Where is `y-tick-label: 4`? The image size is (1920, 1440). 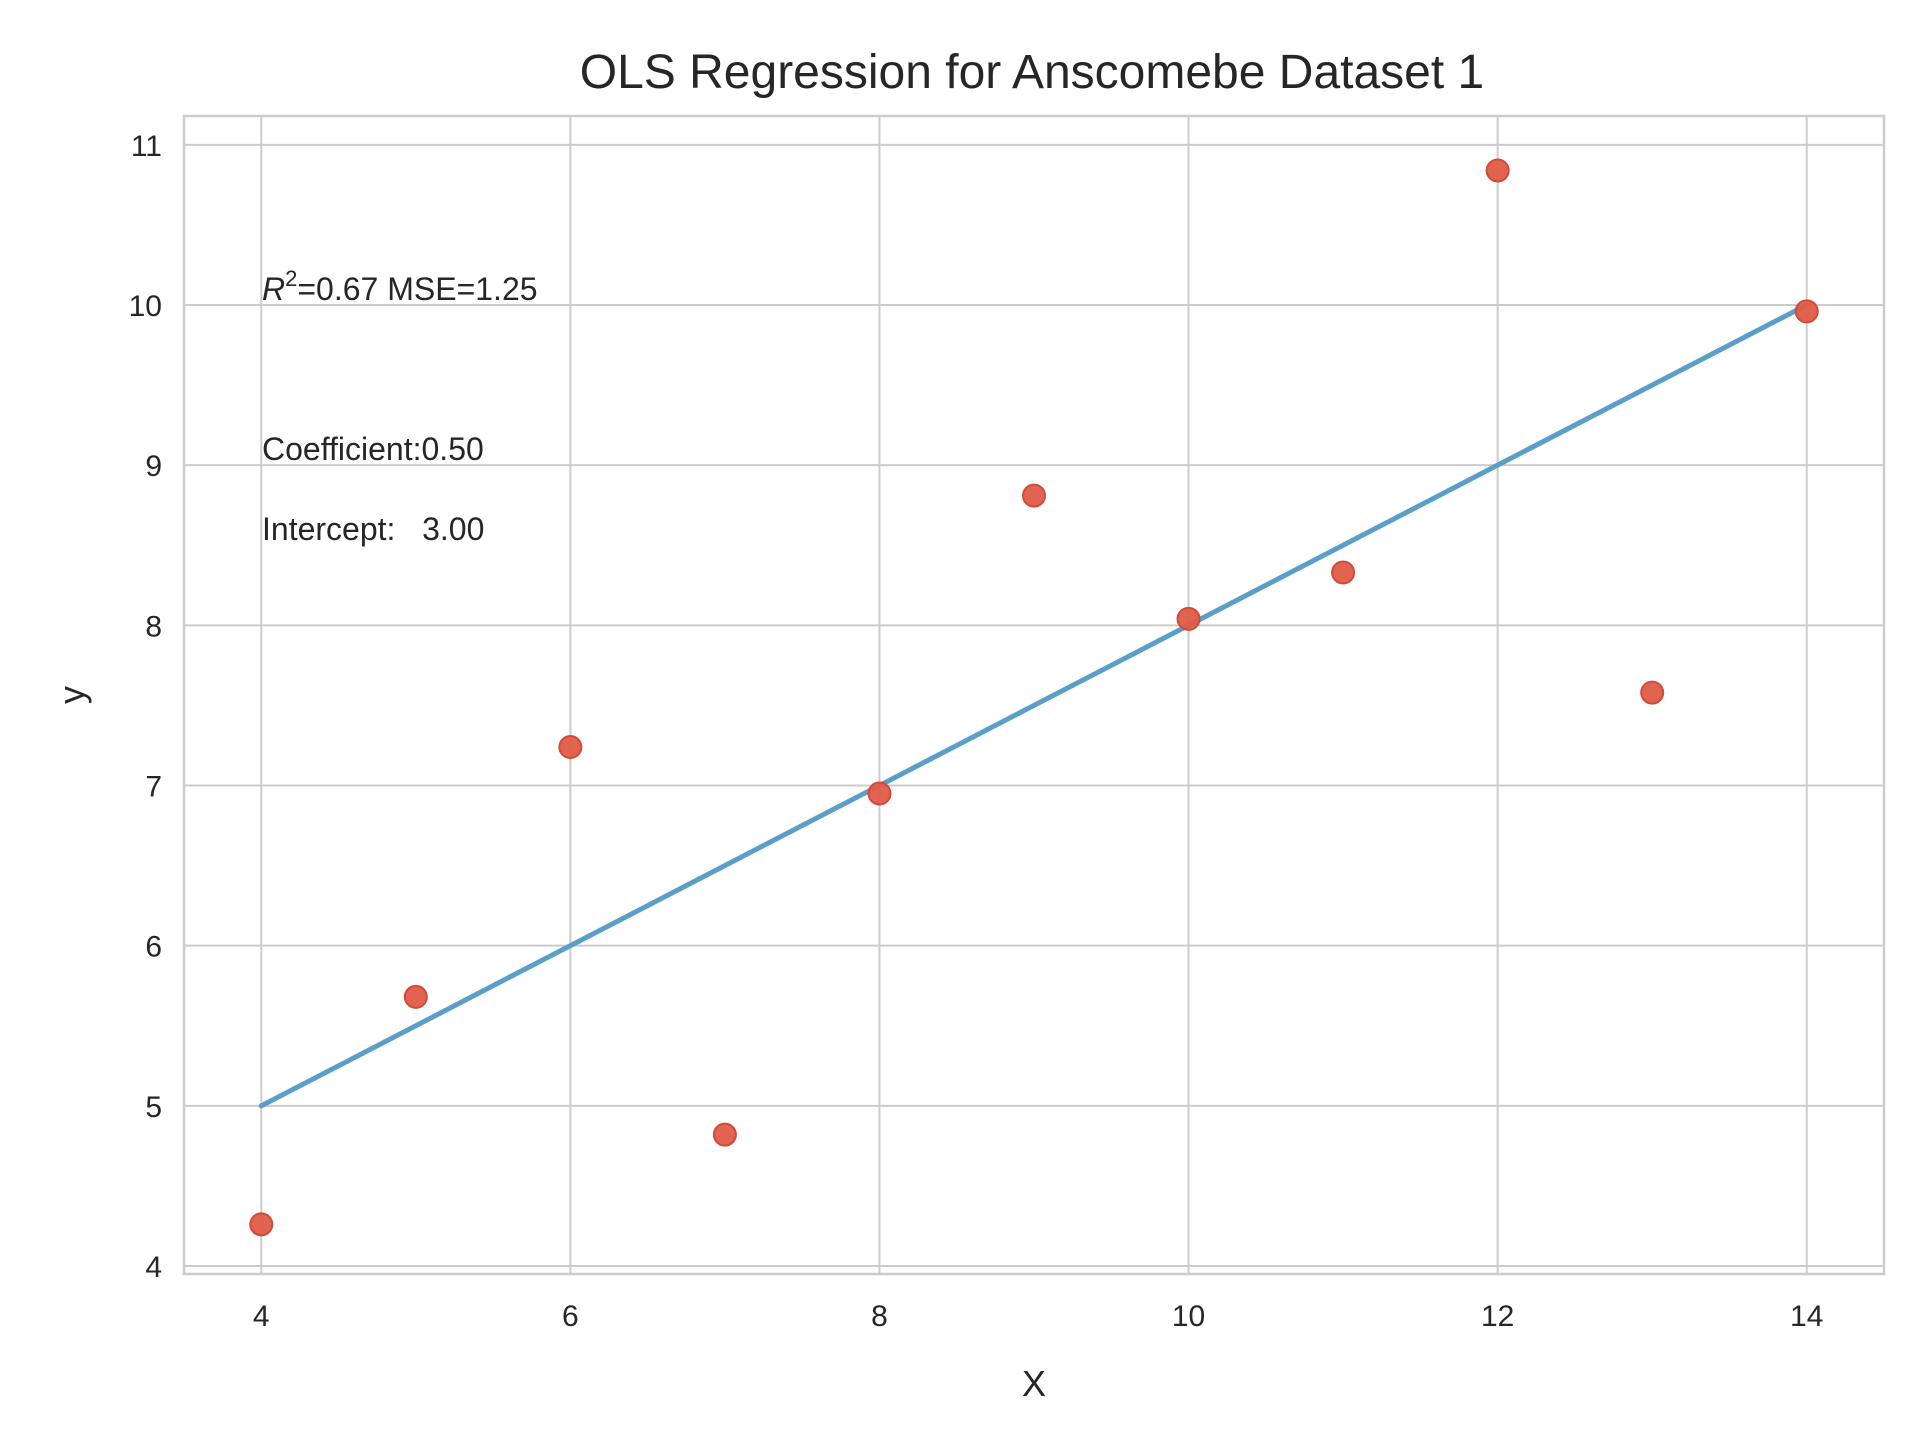
y-tick-label: 4 is located at coordinates (153, 1267).